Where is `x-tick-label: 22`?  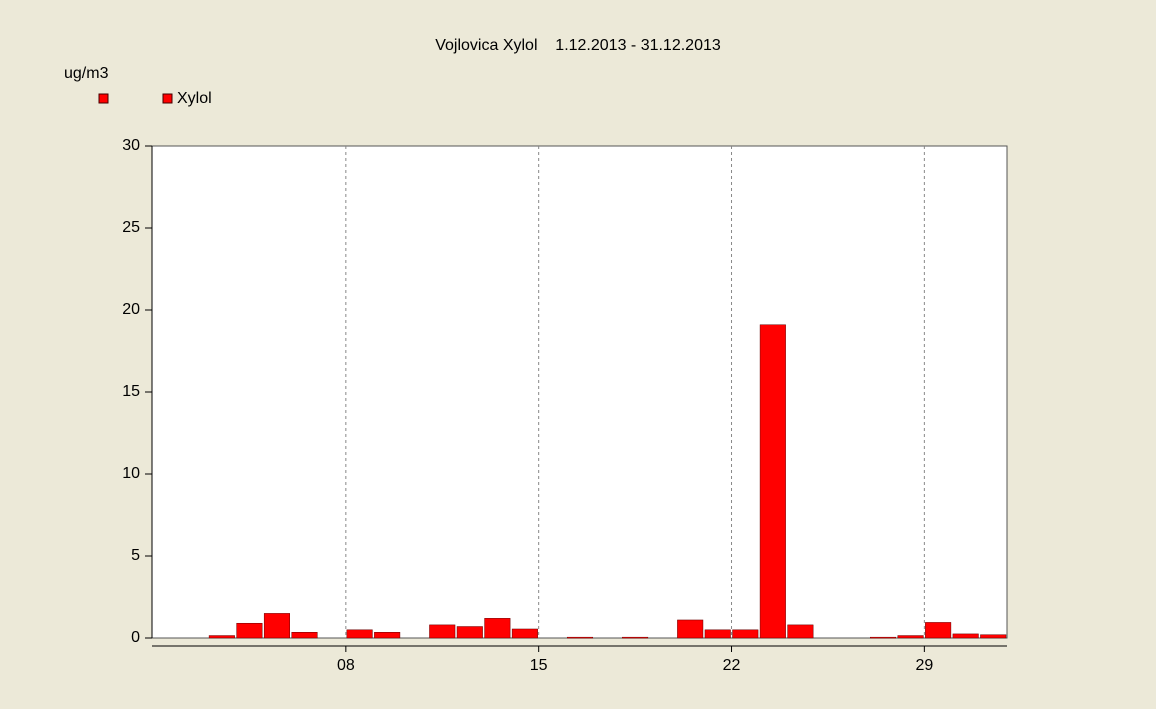
x-tick-label: 22 is located at coordinates (732, 665).